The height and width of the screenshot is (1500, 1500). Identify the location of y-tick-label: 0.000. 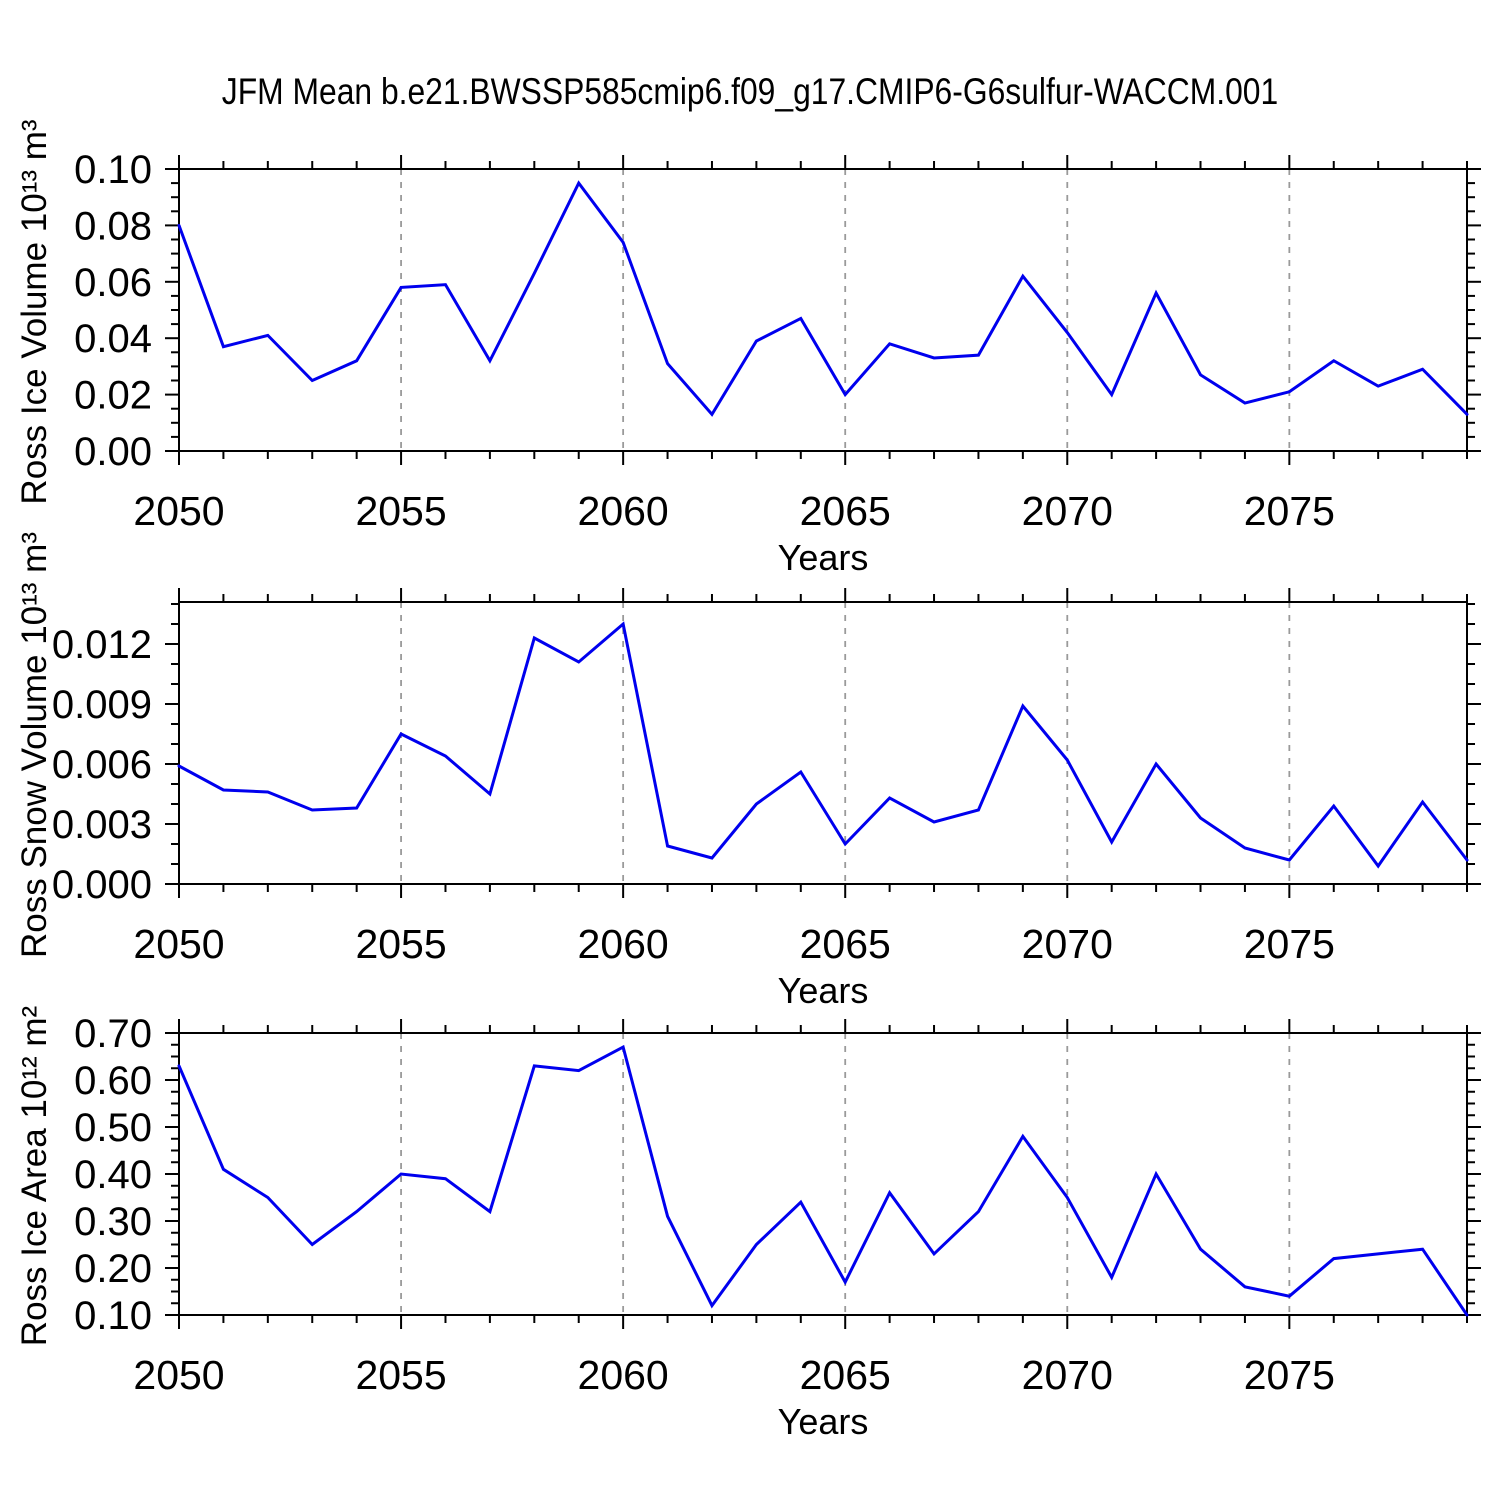
(102, 885).